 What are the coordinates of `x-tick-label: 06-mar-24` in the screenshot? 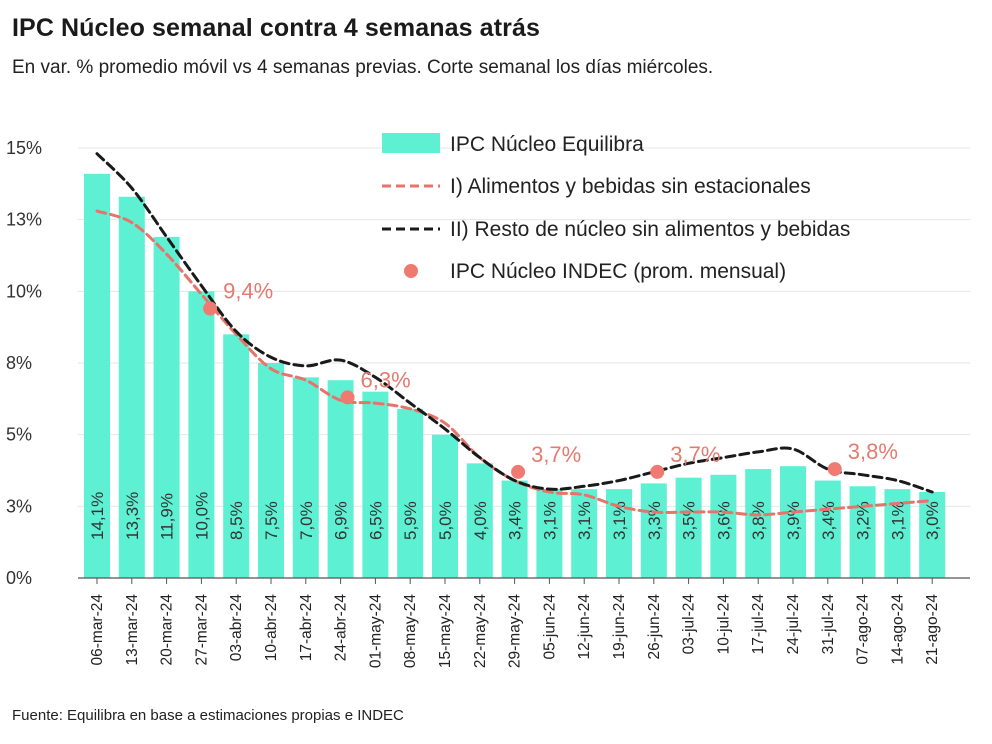 It's located at (97, 630).